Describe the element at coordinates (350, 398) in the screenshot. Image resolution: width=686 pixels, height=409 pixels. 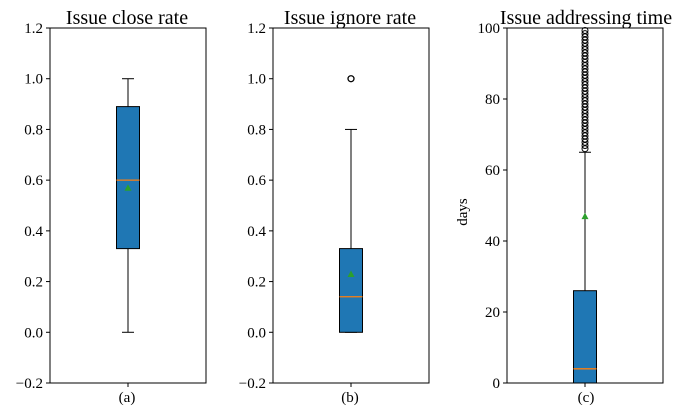
I see `x-axis-label: (b)` at that location.